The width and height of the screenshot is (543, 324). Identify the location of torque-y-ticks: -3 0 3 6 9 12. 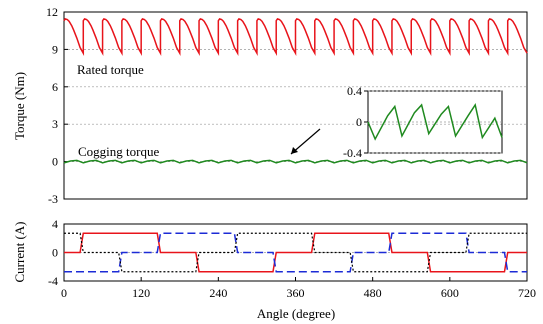
(57, 105).